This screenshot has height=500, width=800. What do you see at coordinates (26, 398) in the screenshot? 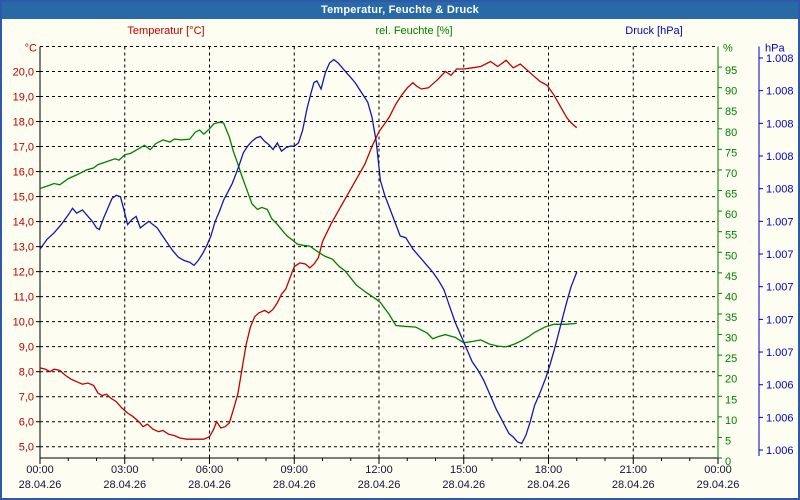
I see `svg-text: 7,0` at bounding box center [26, 398].